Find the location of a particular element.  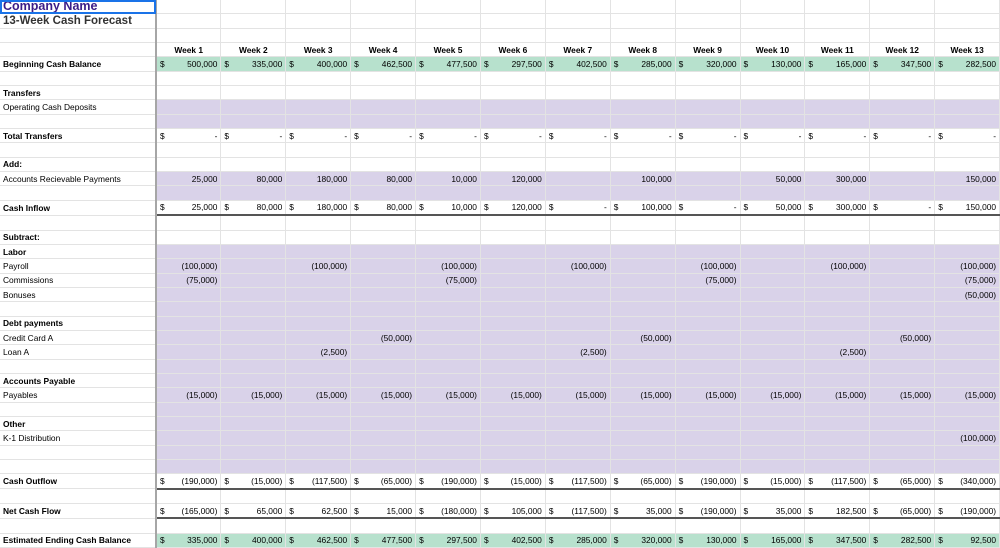

value-cell: (15,000) is located at coordinates (189, 395).